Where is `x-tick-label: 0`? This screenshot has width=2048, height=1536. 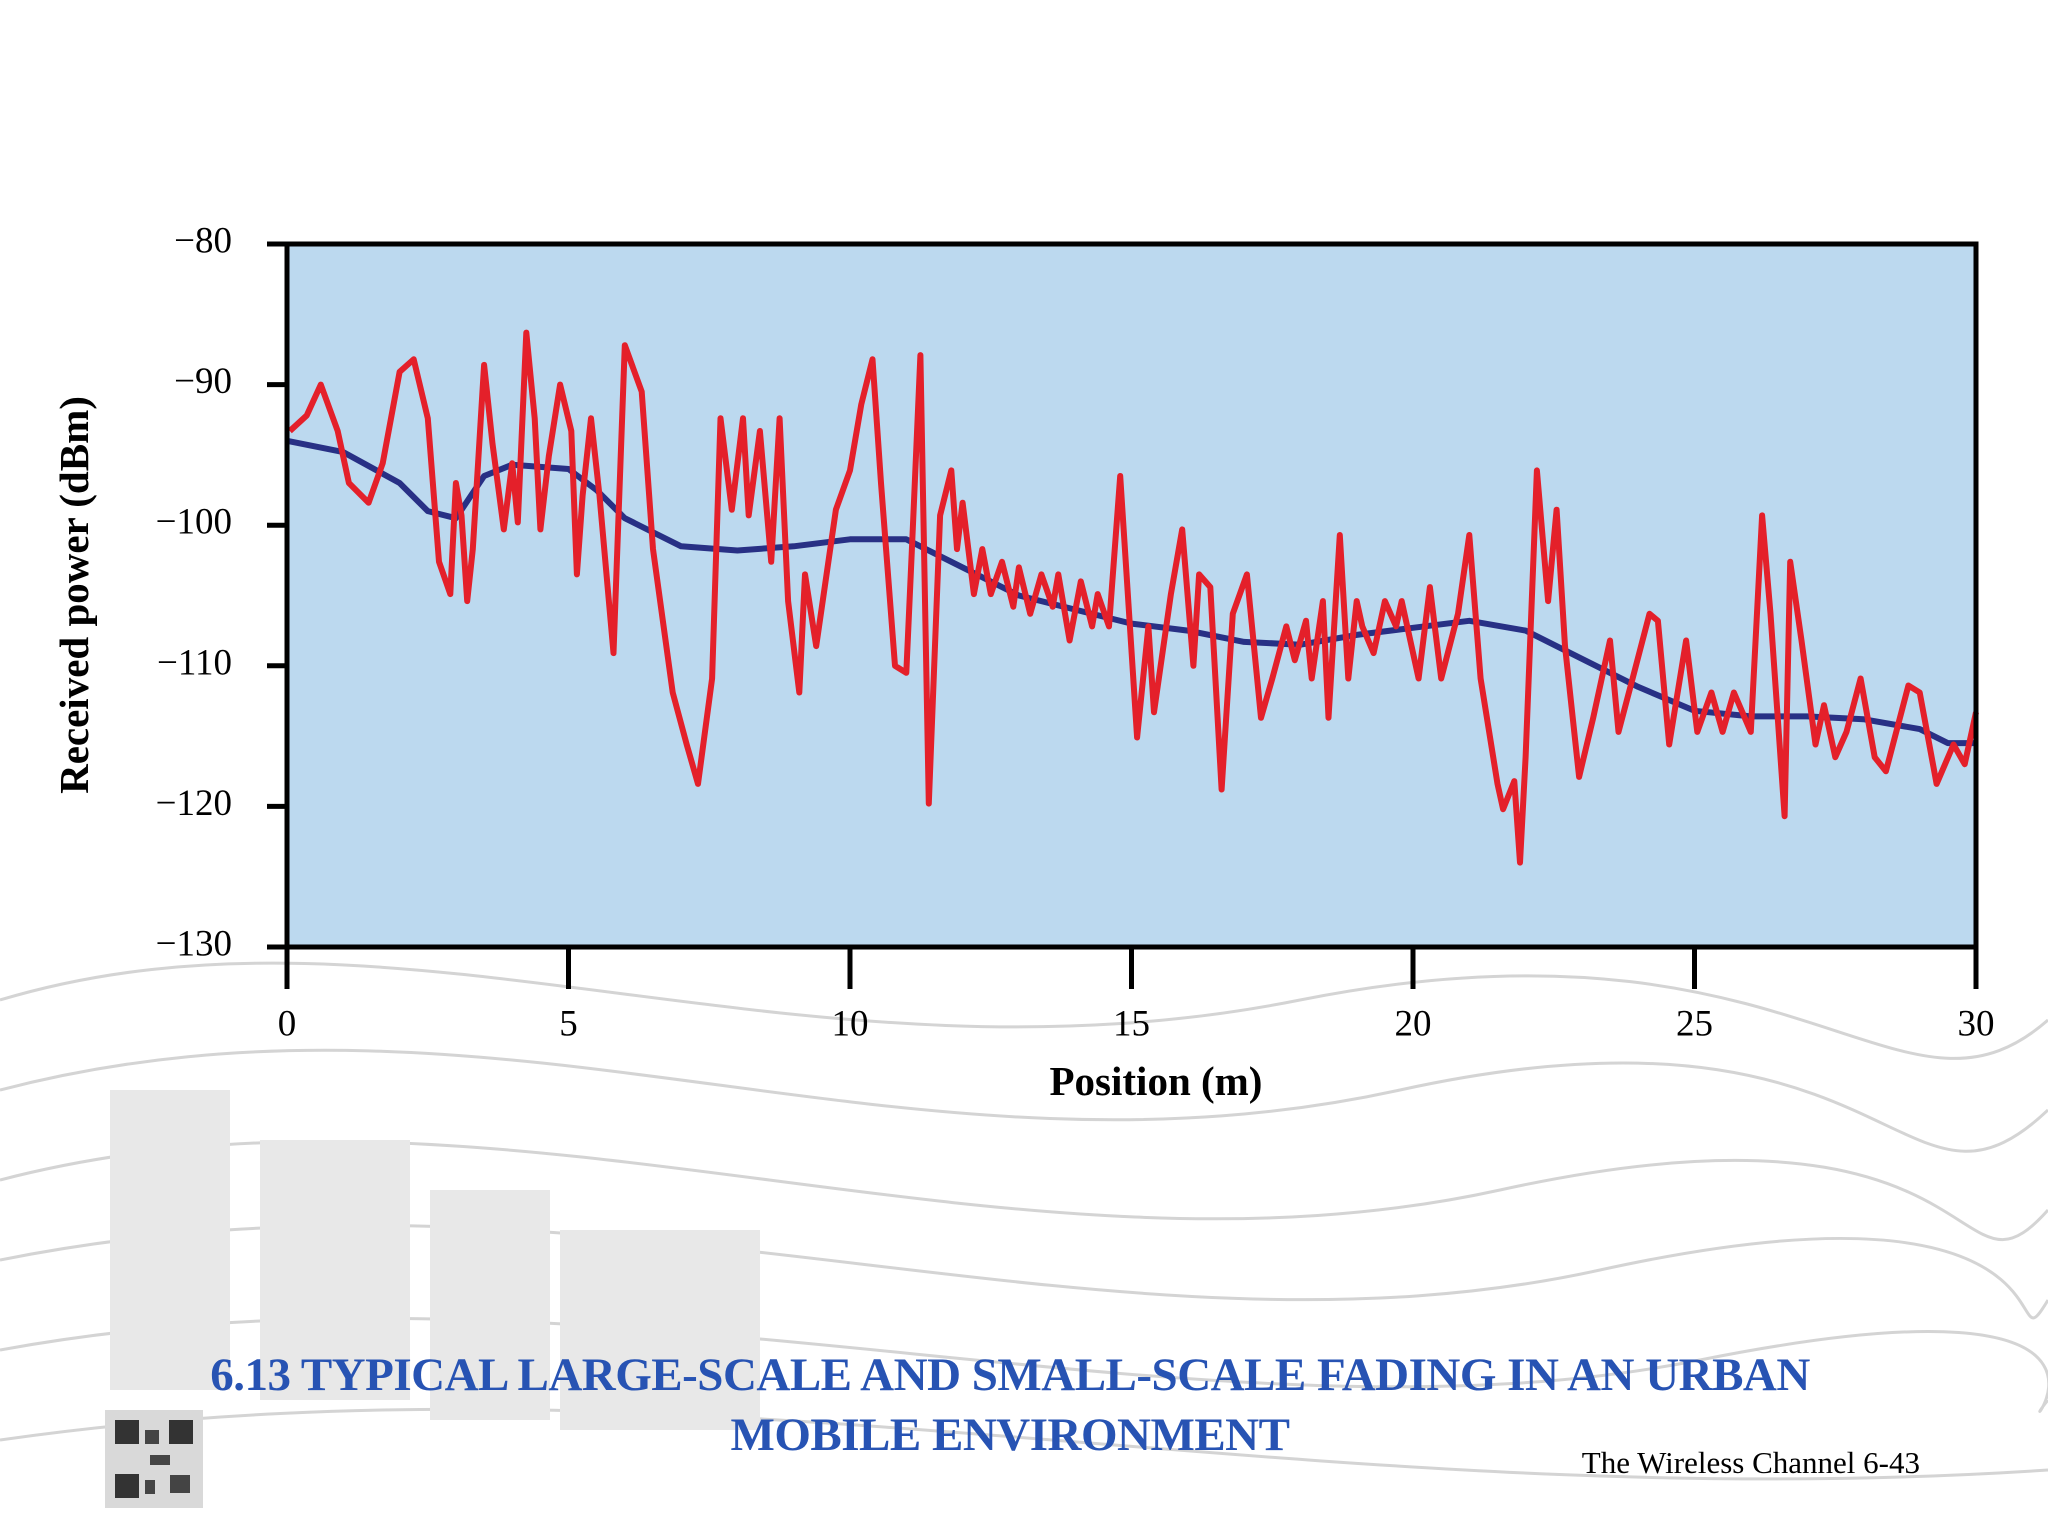 x-tick-label: 0 is located at coordinates (287, 1023).